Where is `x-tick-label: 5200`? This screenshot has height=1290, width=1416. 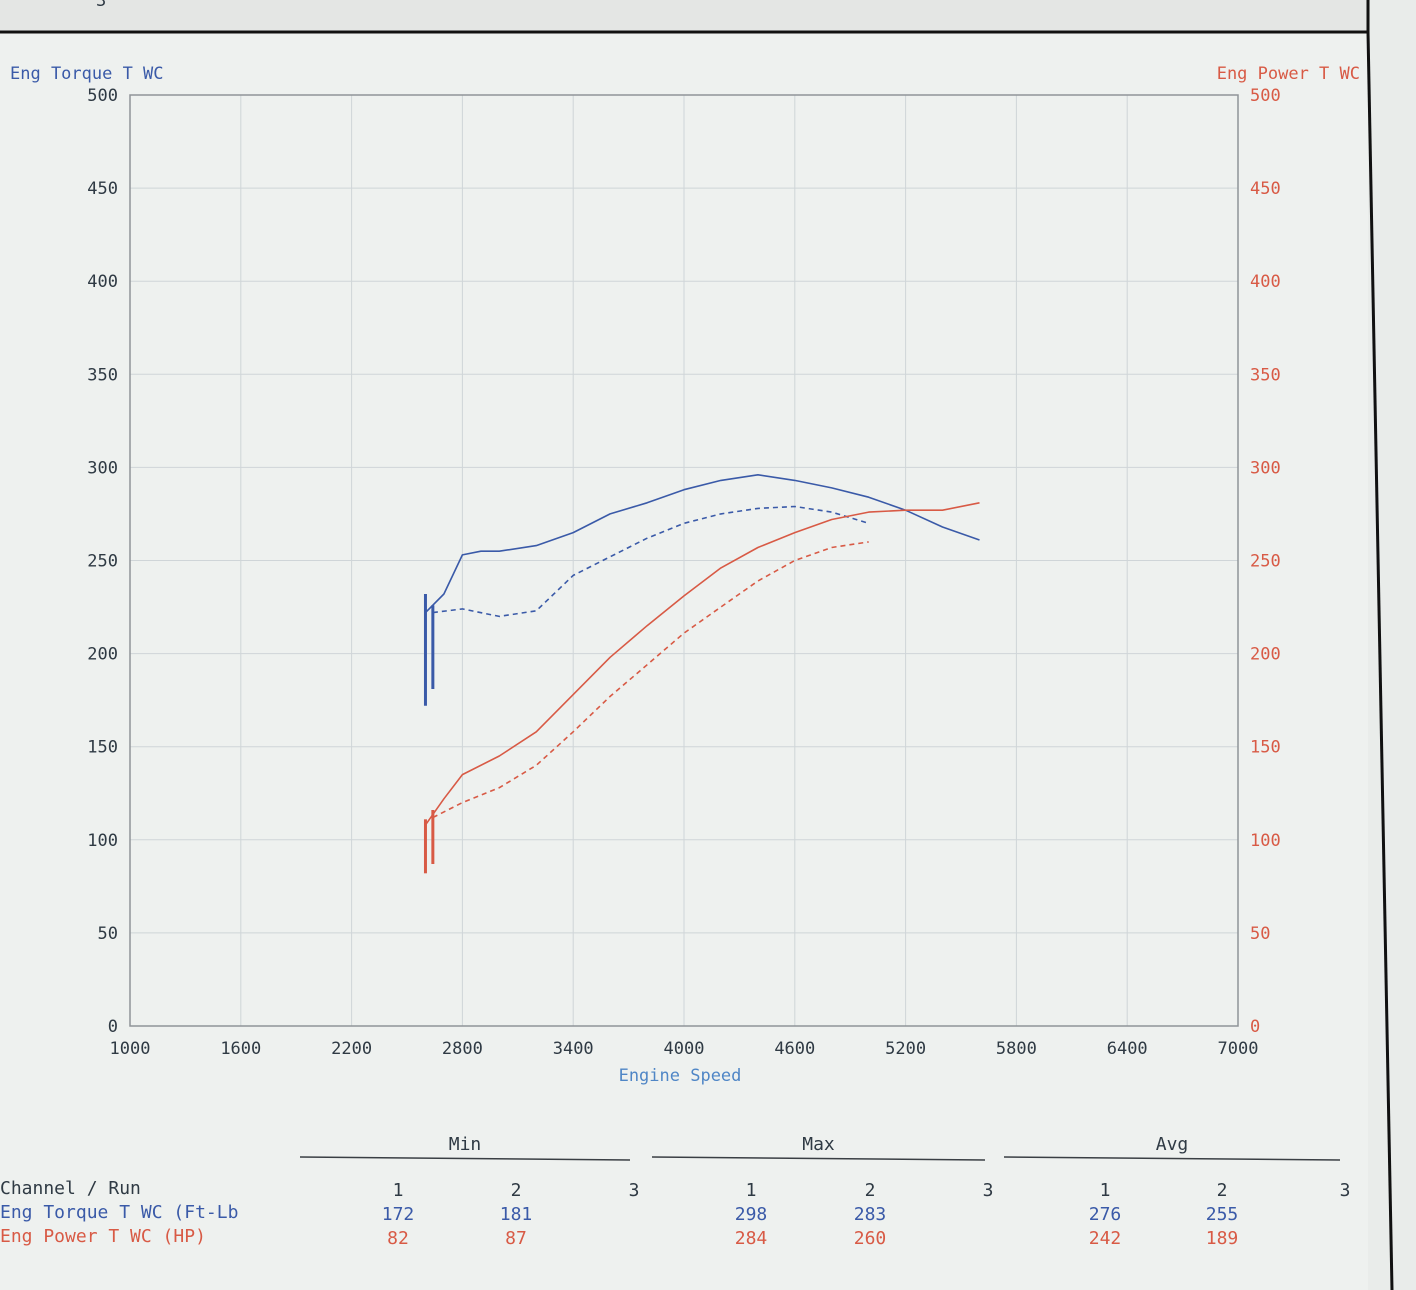
x-tick-label: 5200 is located at coordinates (905, 1049).